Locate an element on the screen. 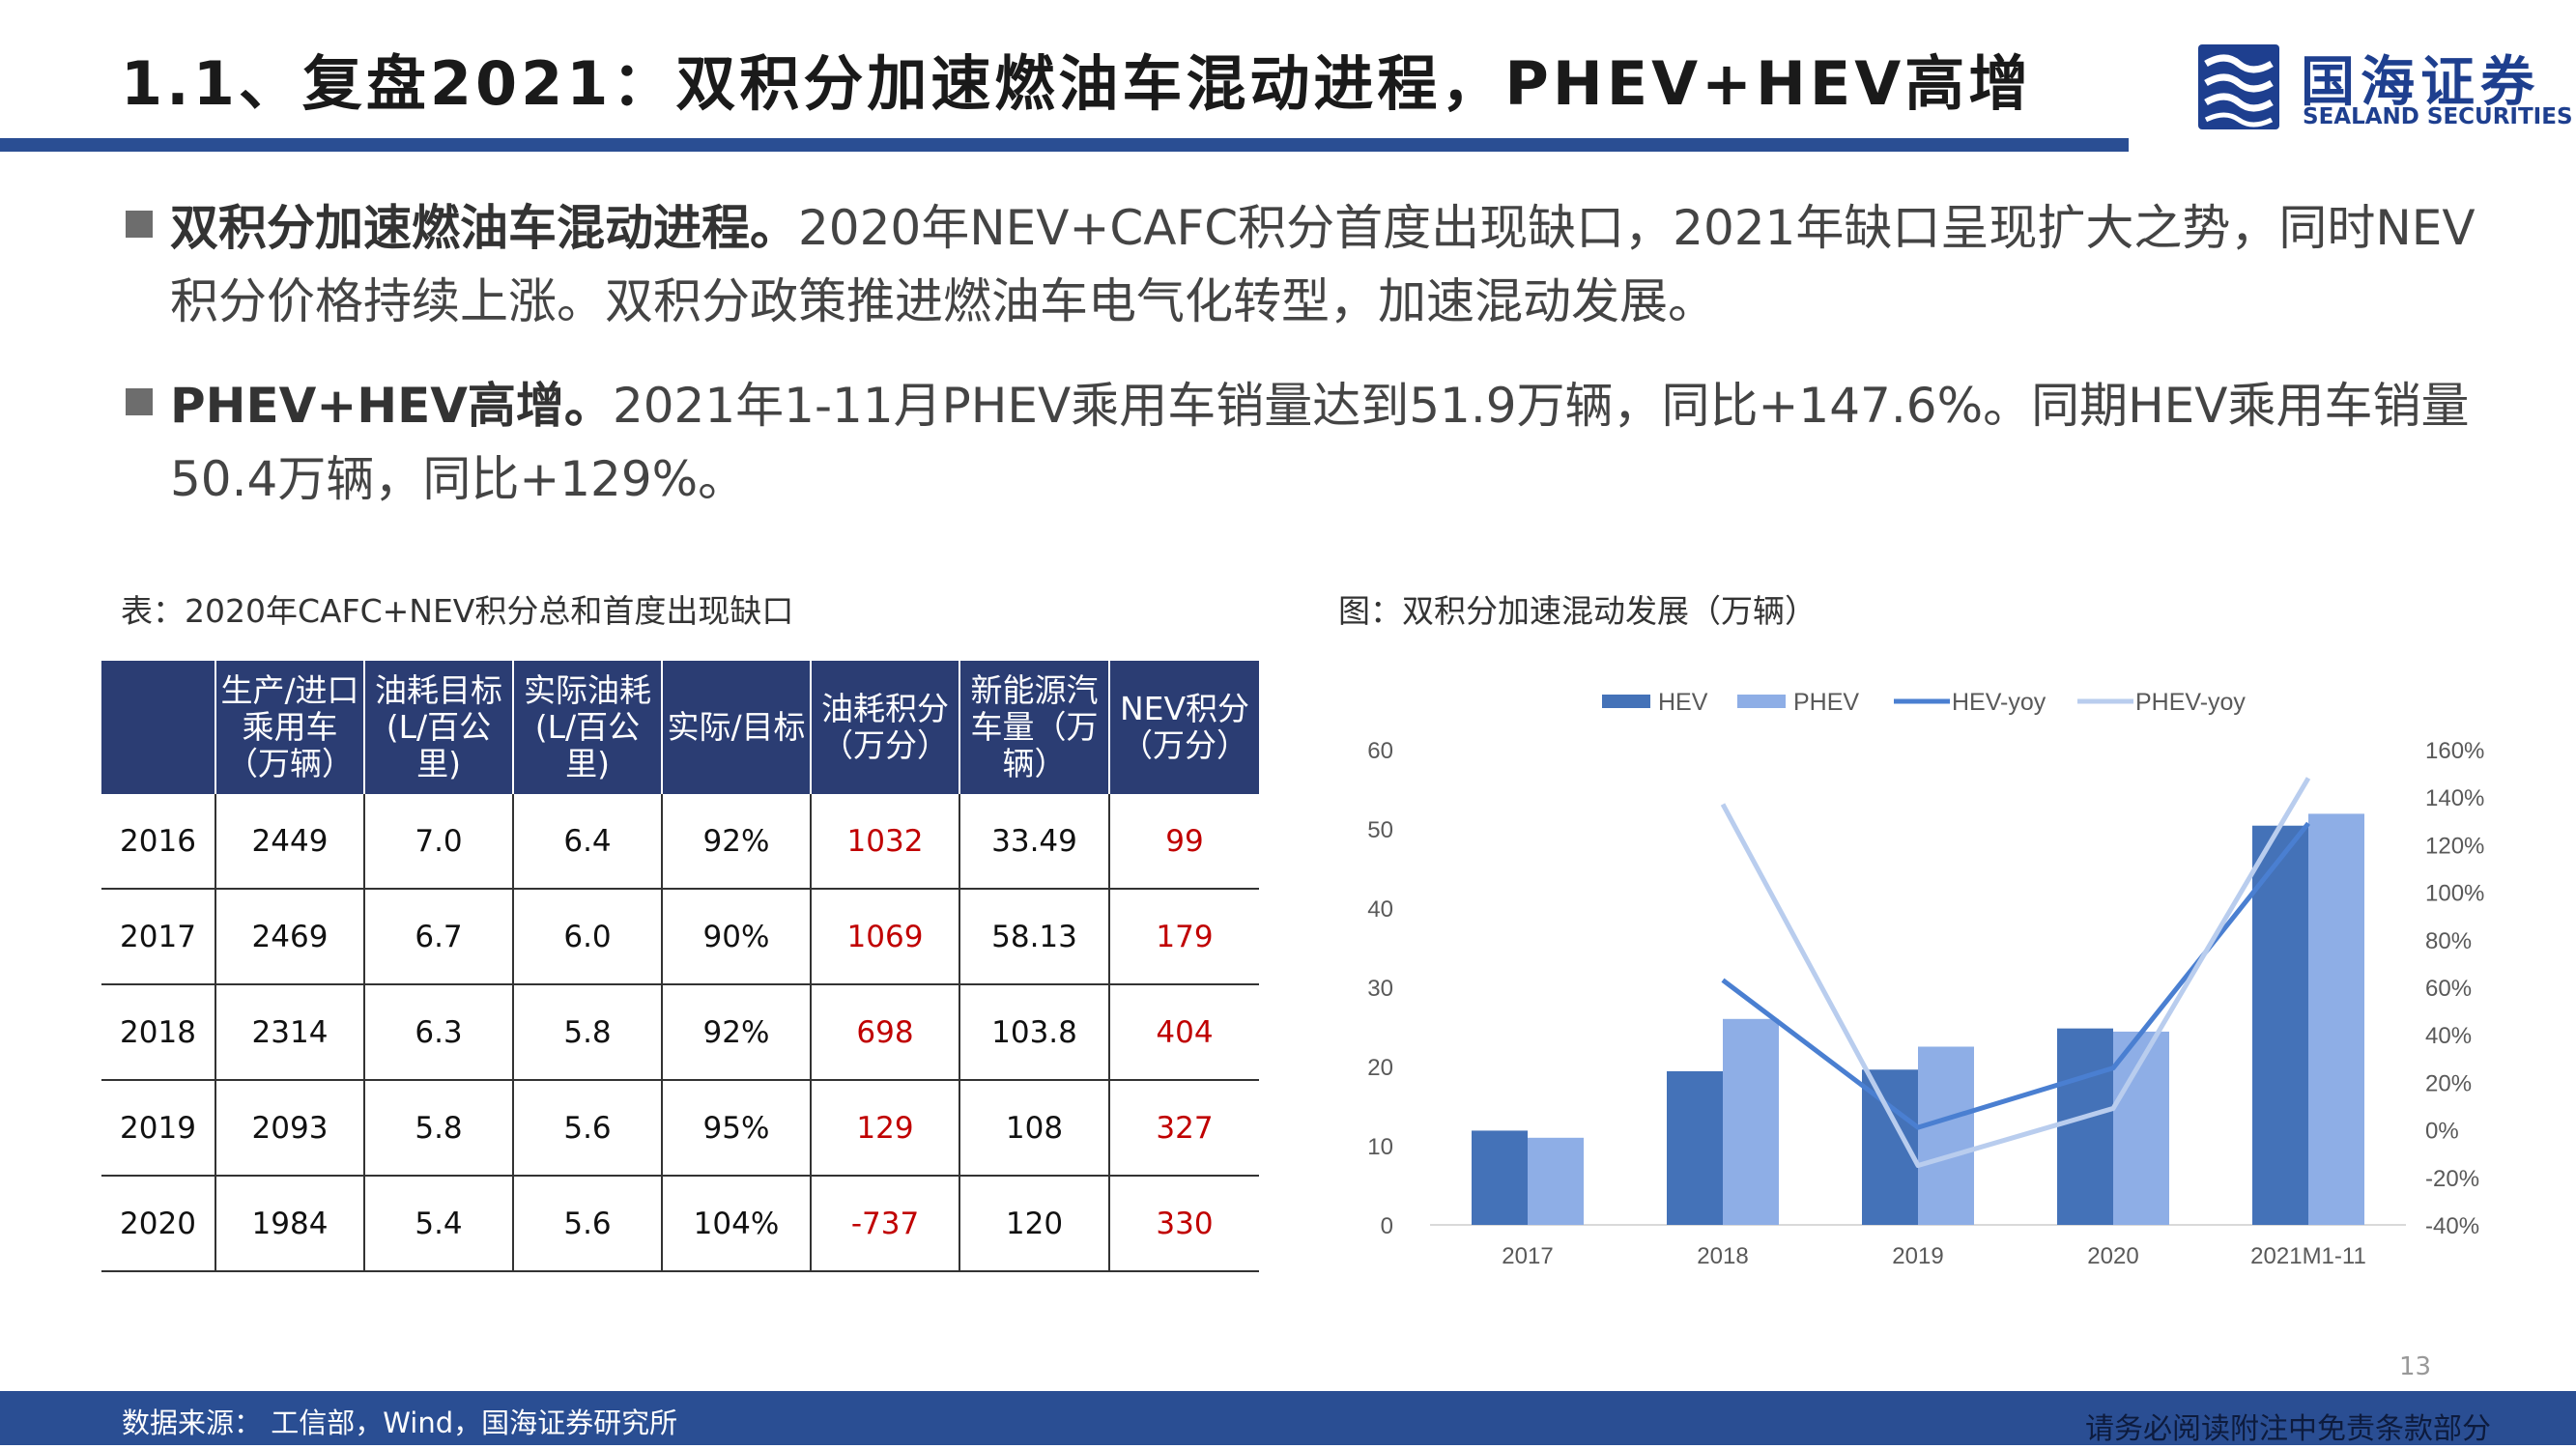 This screenshot has width=2576, height=1449. table-row: 2020 1984 5.4 5.6 104% -737 120 330 is located at coordinates (680, 1224).